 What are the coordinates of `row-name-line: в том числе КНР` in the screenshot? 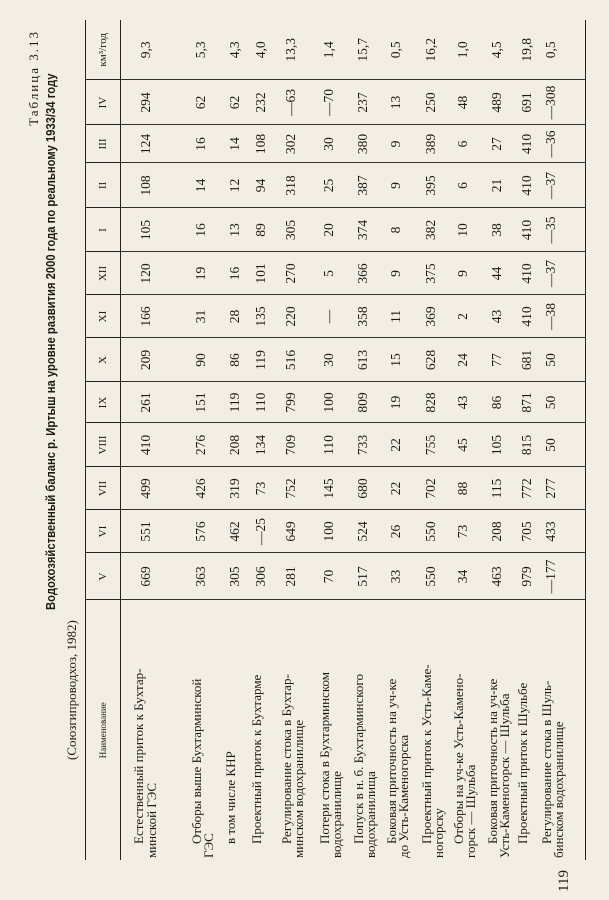 It's located at (230, 797).